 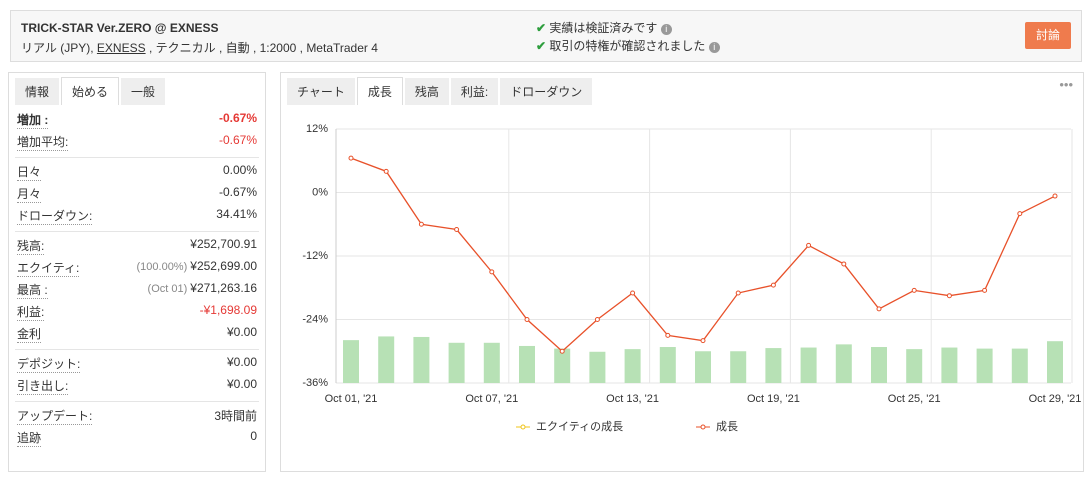 I want to click on tab: 残高, so click(x=426, y=91).